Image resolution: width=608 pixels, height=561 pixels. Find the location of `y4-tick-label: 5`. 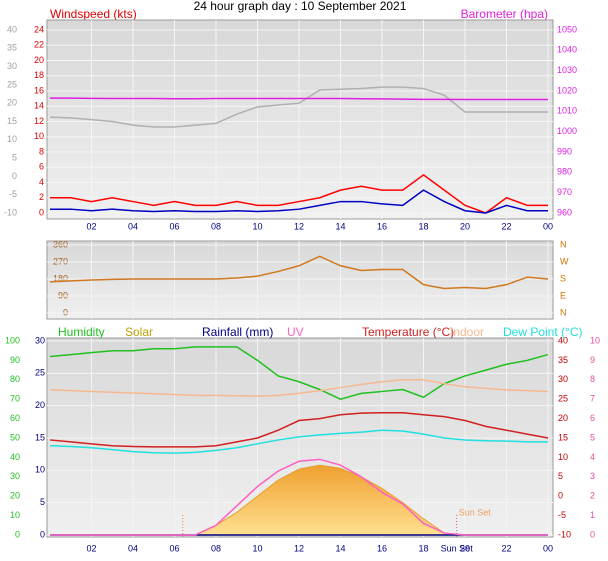

y4-tick-label: 5 is located at coordinates (592, 437).